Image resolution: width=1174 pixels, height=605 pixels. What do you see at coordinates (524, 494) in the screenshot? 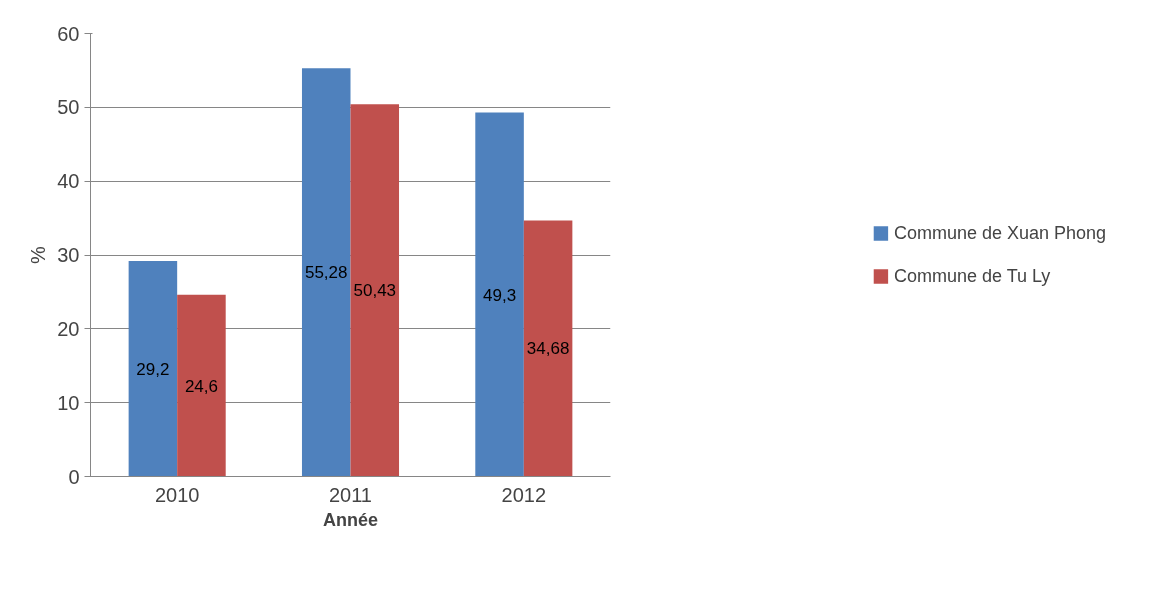
I see `x-tick-label: 2012` at bounding box center [524, 494].